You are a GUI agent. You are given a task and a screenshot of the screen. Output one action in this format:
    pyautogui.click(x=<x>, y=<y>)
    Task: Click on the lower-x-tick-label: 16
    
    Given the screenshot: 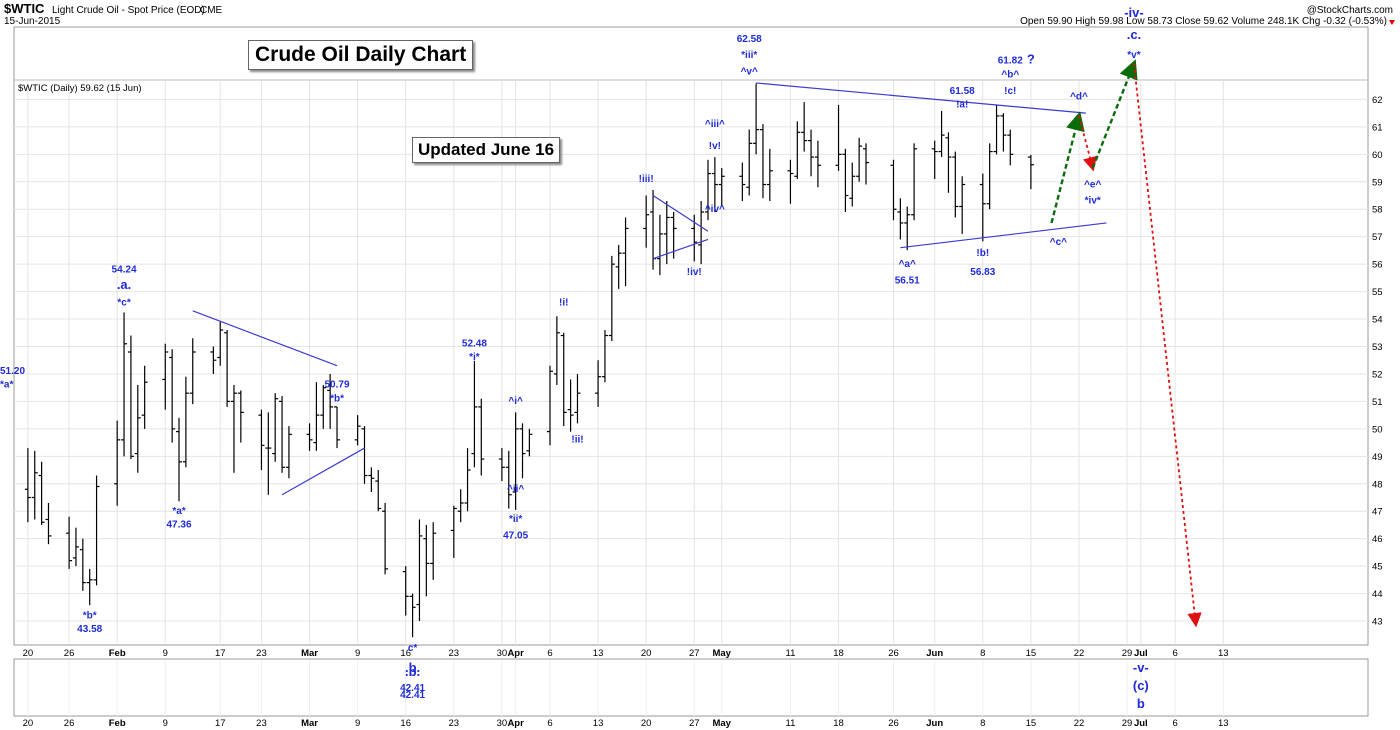 What is the action you would take?
    pyautogui.click(x=405, y=723)
    